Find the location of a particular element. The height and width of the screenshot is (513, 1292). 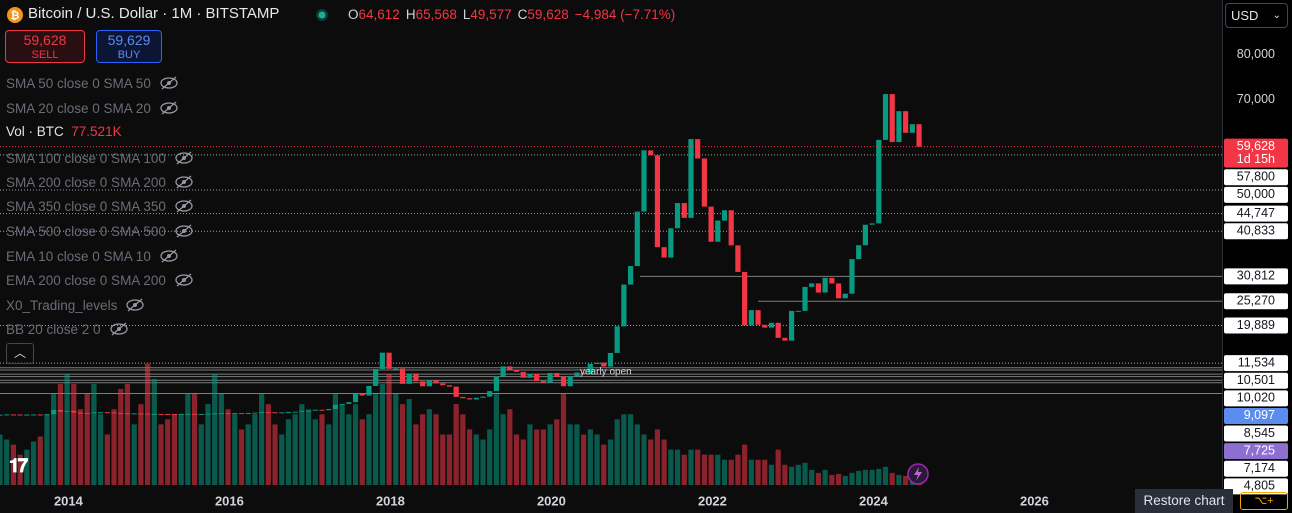

level-label: 50,000 is located at coordinates (1256, 194).